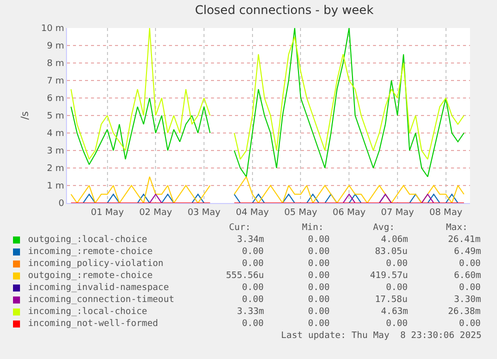  Describe the element at coordinates (464, 312) in the screenshot. I see `text: 26.38m` at that location.